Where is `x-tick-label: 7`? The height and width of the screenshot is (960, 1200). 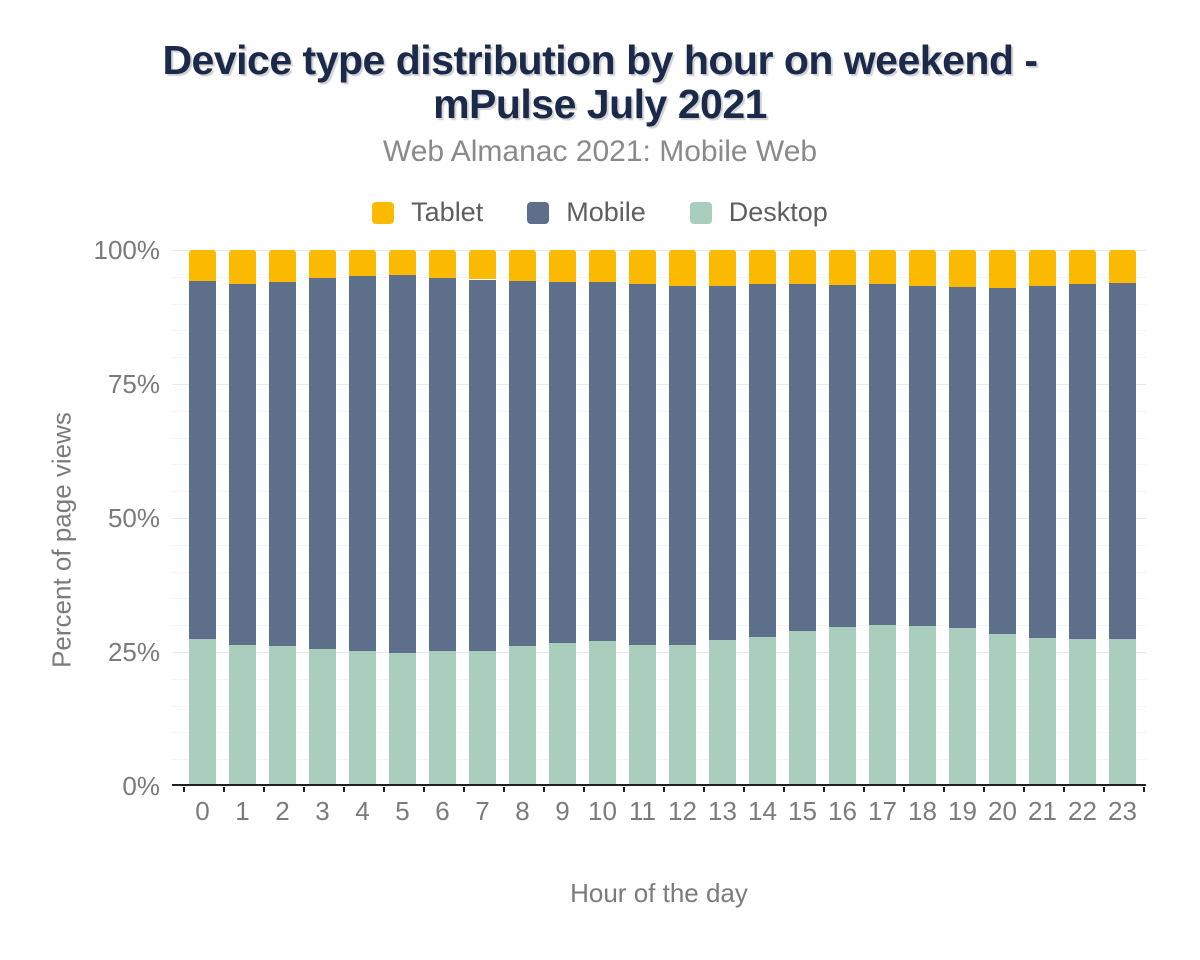 x-tick-label: 7 is located at coordinates (482, 811).